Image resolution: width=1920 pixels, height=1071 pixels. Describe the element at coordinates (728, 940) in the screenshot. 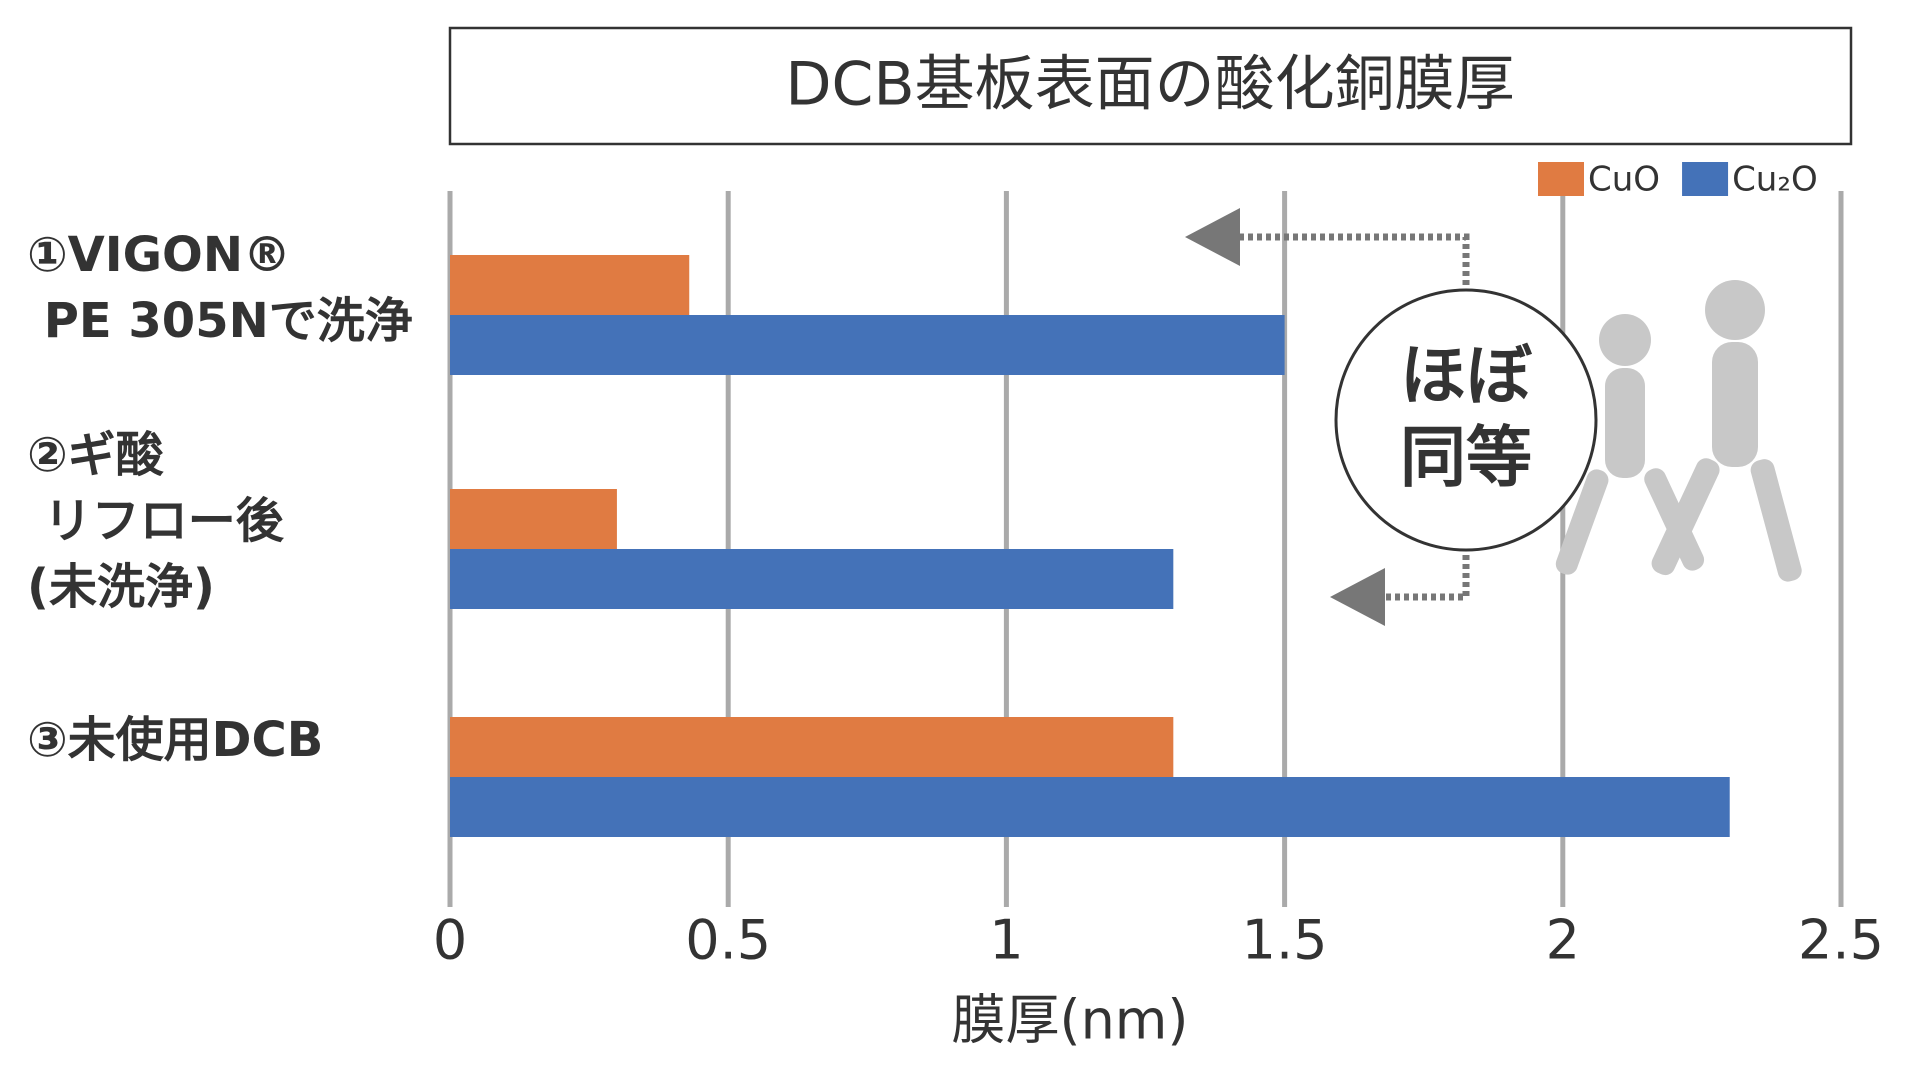

I see `x-tick-label: 0.5` at that location.